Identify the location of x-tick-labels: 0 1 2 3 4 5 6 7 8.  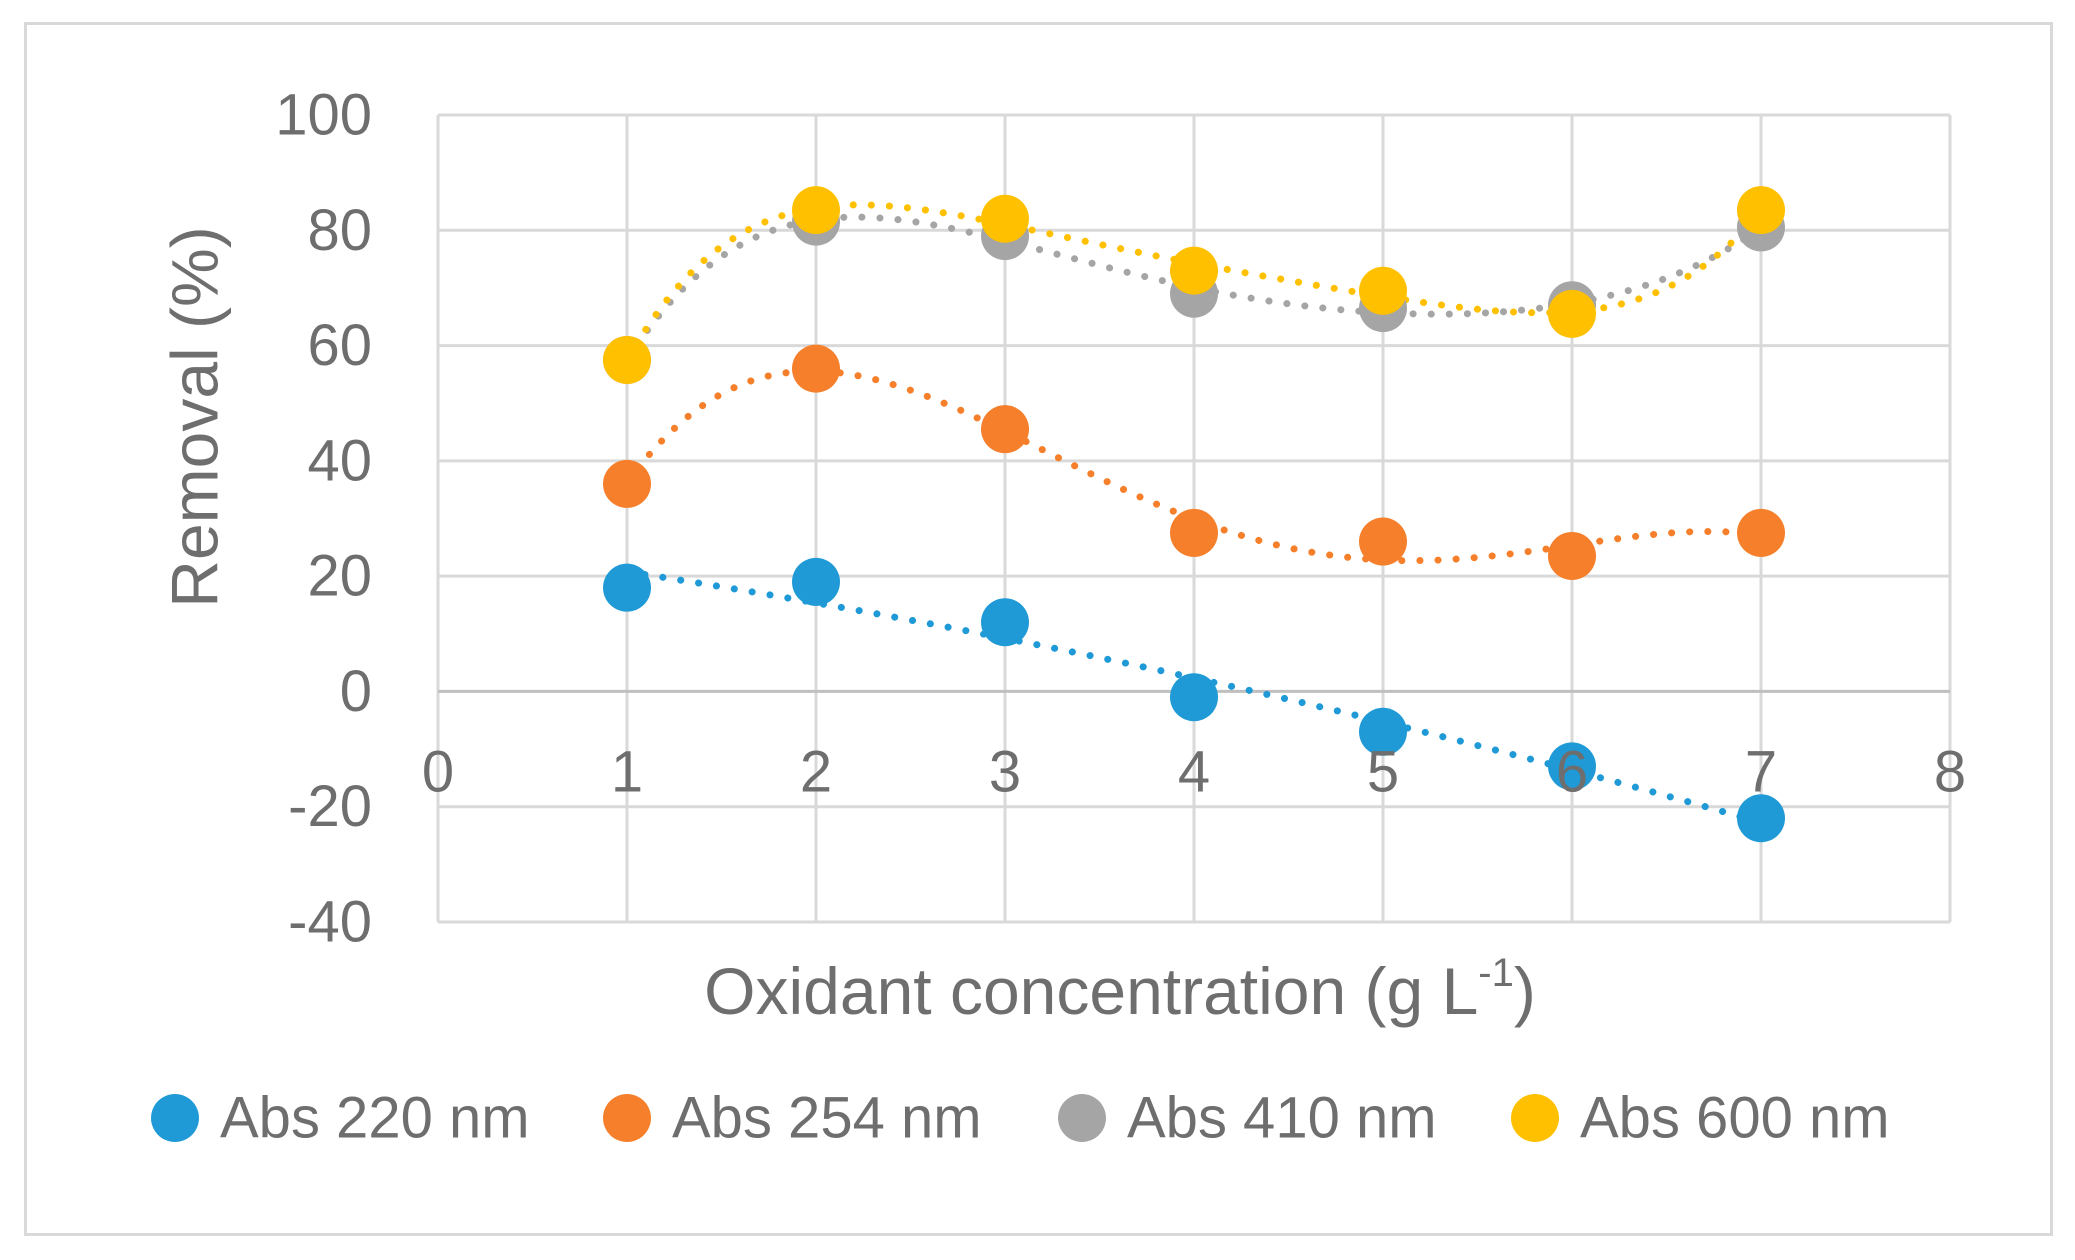
(1194, 771).